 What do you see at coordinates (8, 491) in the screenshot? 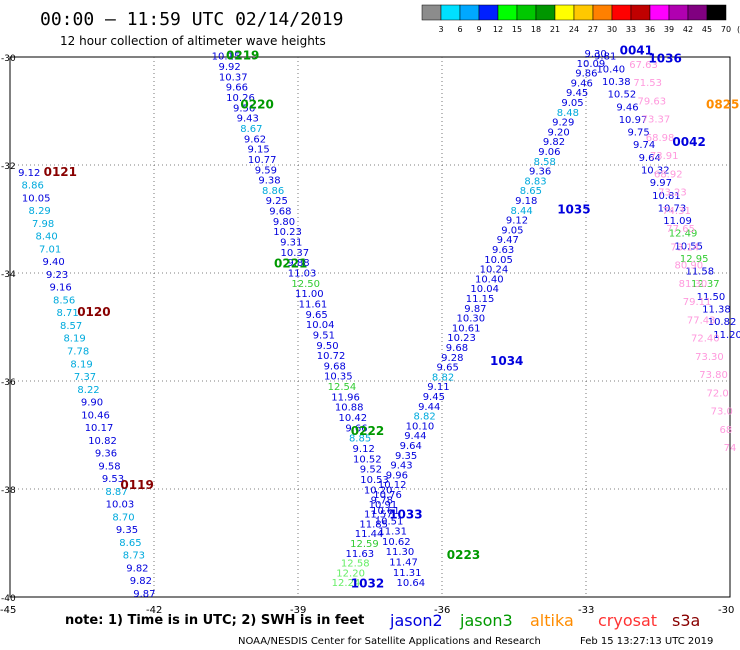
I see `y-tick-label: -38` at bounding box center [8, 491].